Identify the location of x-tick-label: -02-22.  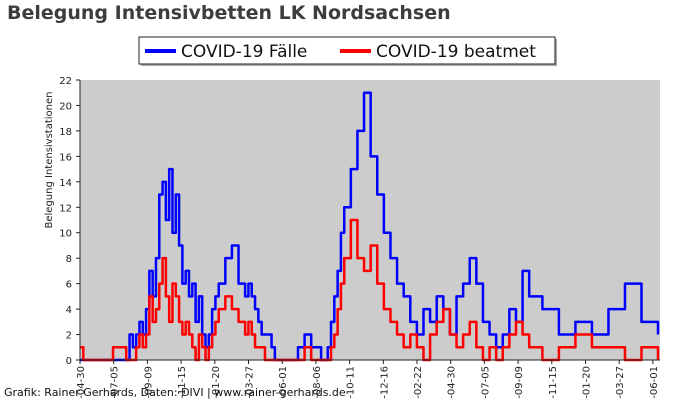
(418, 382).